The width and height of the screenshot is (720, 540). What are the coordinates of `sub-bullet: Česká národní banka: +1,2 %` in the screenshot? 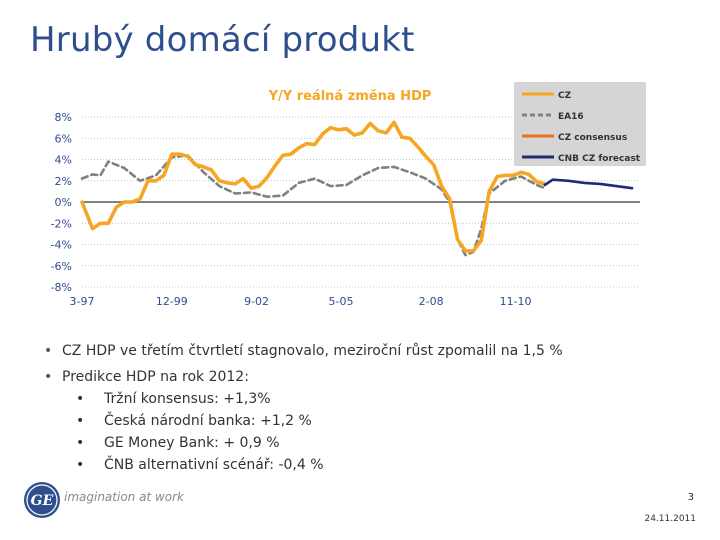 It's located at (302, 421).